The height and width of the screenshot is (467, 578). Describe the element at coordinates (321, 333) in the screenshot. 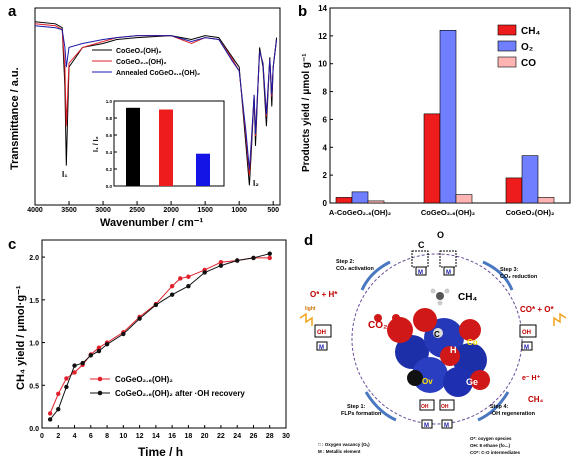

I see `oh-label-left: OH` at that location.